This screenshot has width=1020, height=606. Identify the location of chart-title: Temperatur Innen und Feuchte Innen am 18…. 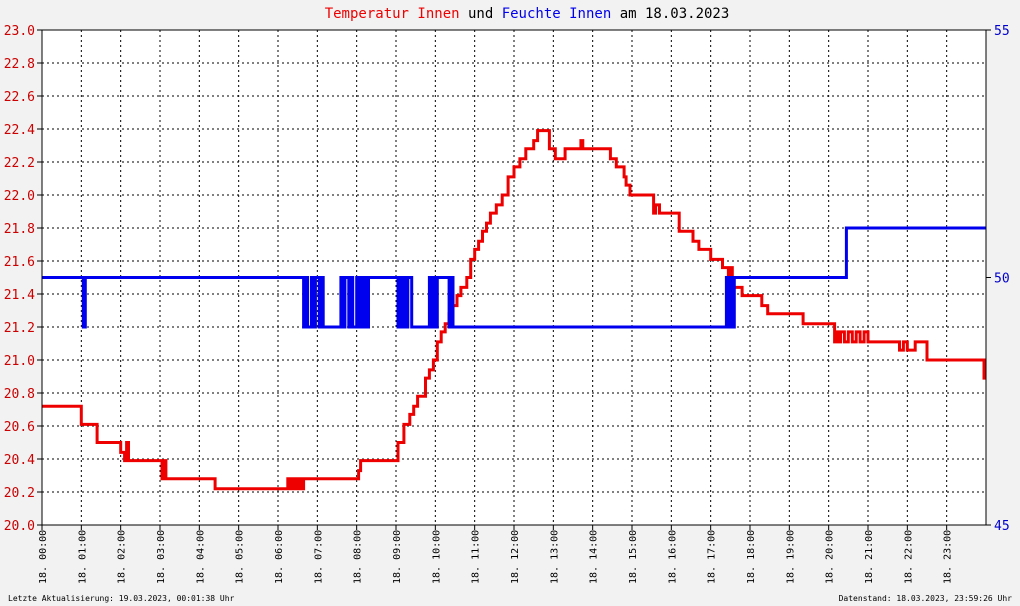
(527, 14).